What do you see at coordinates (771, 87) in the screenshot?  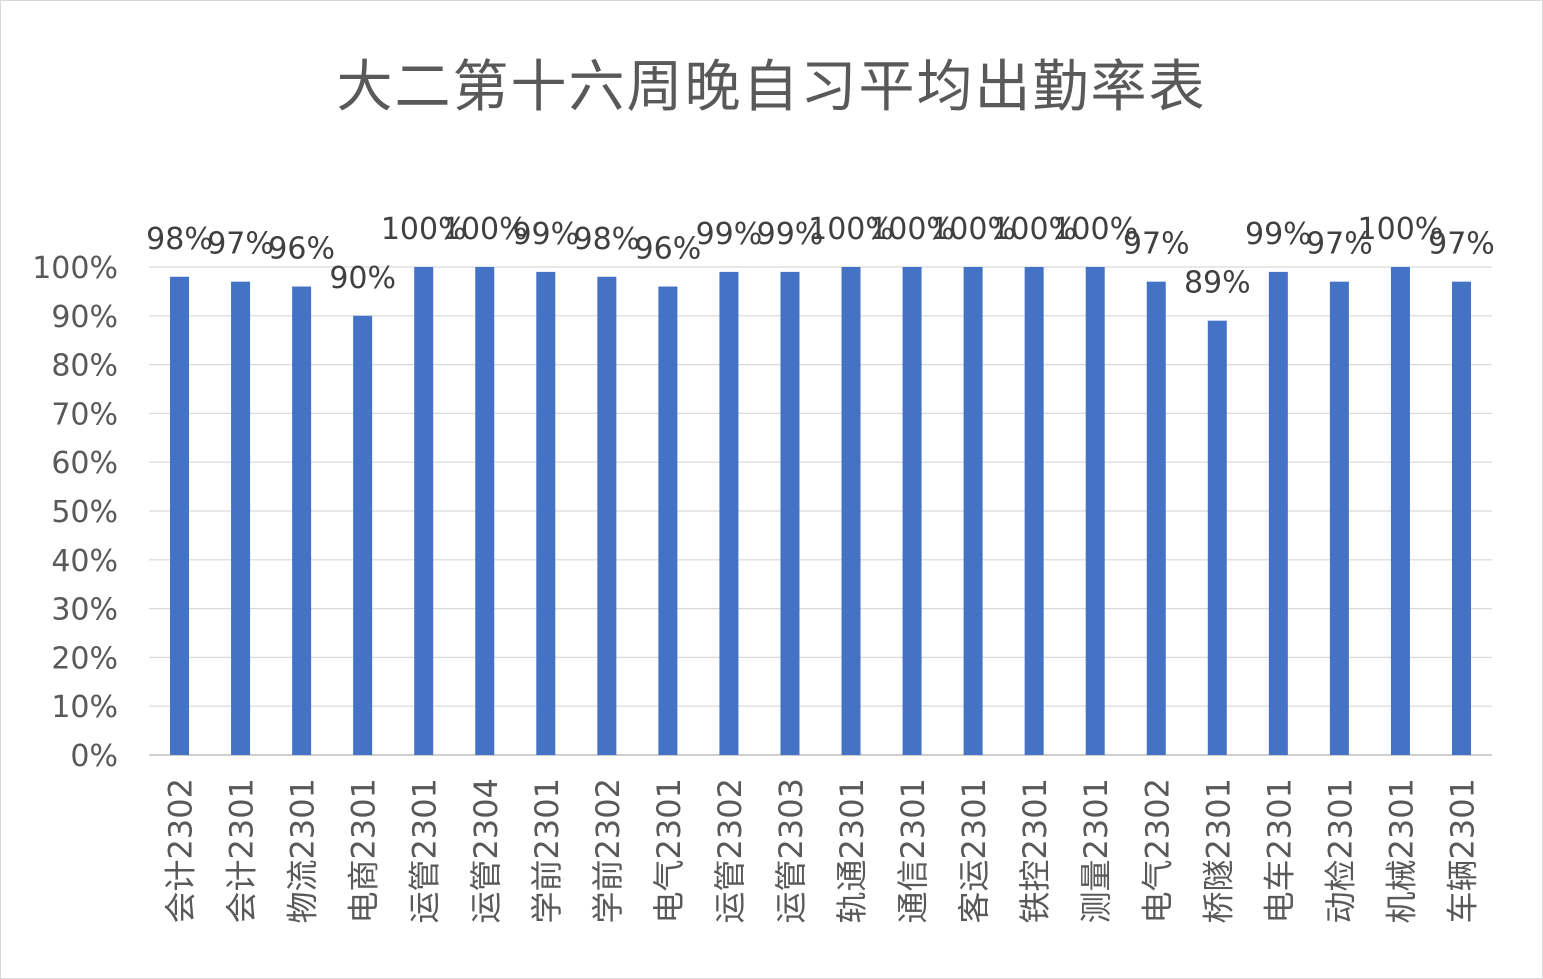 I see `chart-title: 大二第十六周晚自习平均出勤率表` at bounding box center [771, 87].